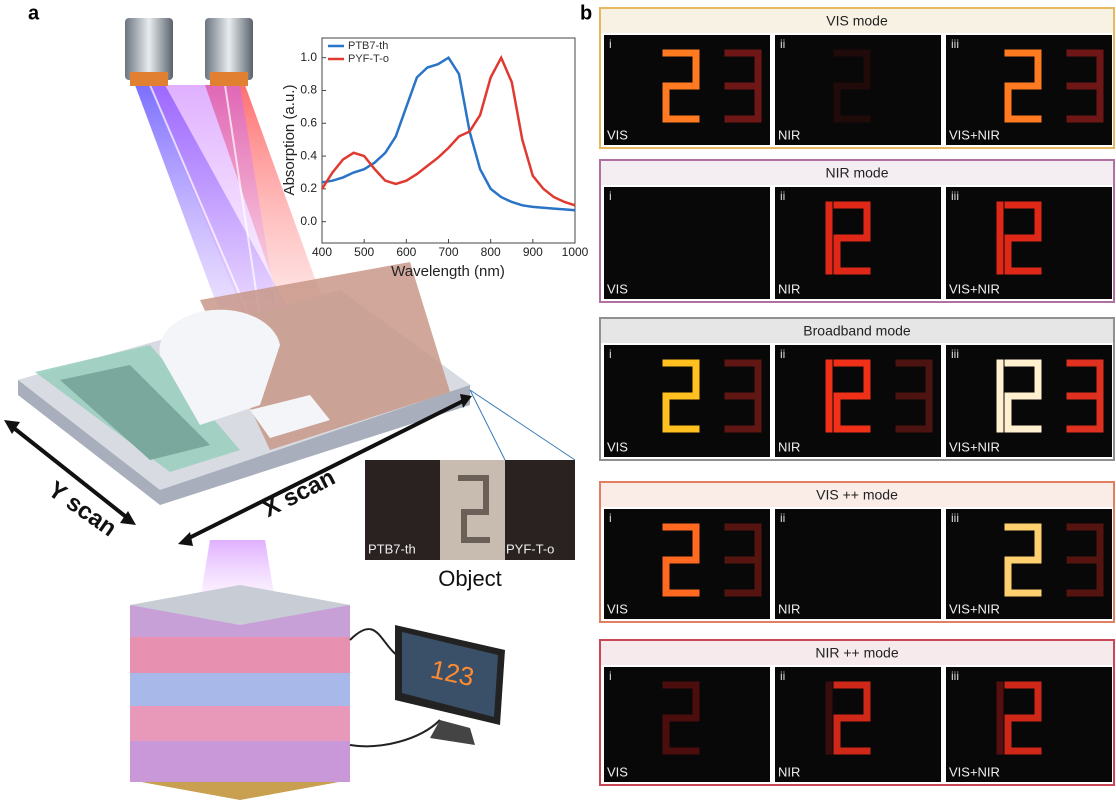 This screenshot has height=806, width=1116. I want to click on mode-title: VIS mode, so click(857, 21).